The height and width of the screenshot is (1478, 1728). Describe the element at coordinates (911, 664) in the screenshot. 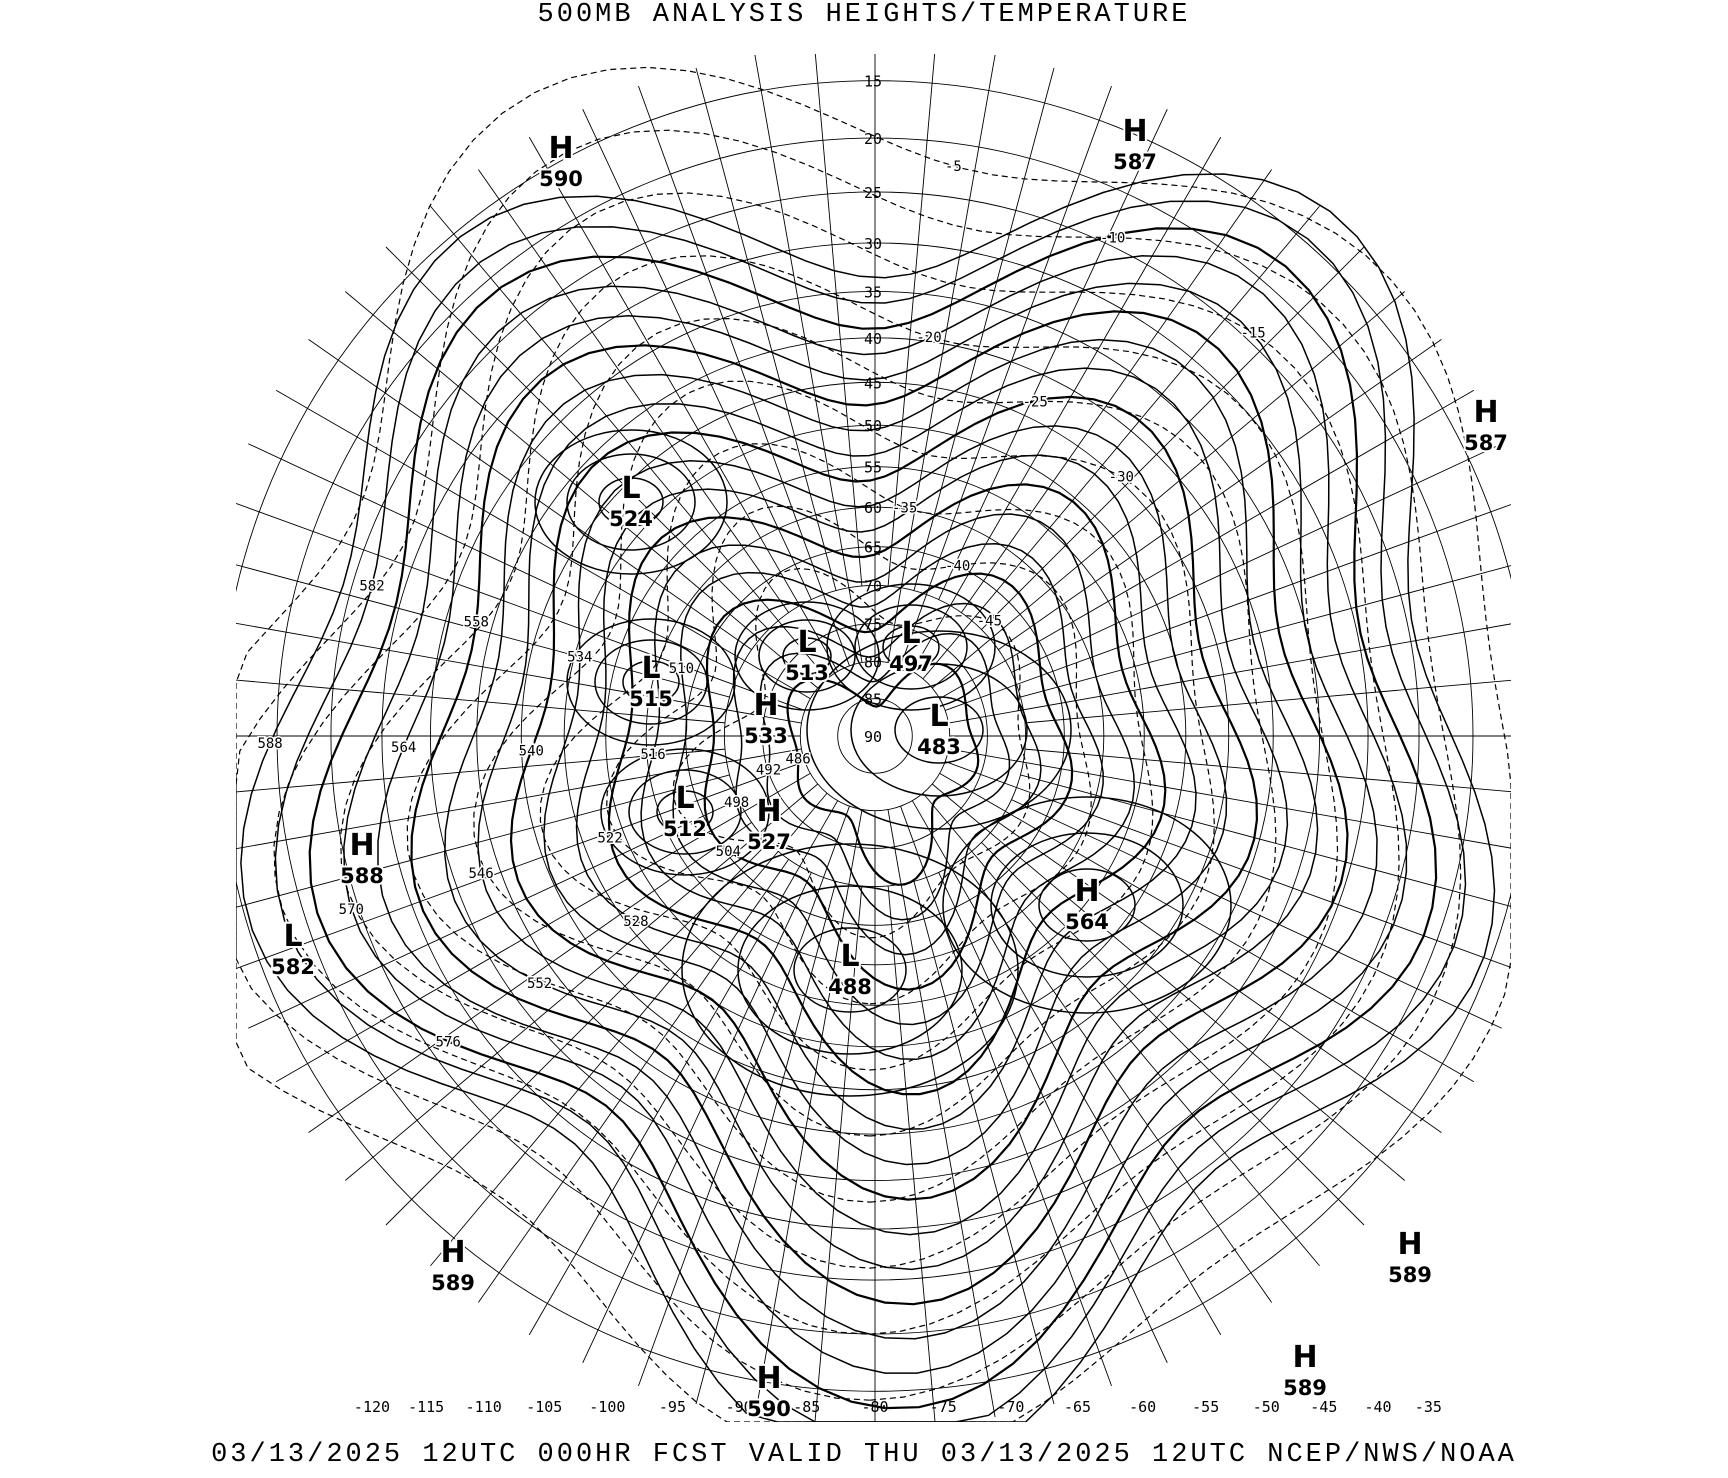

I see `center-value: 497` at that location.